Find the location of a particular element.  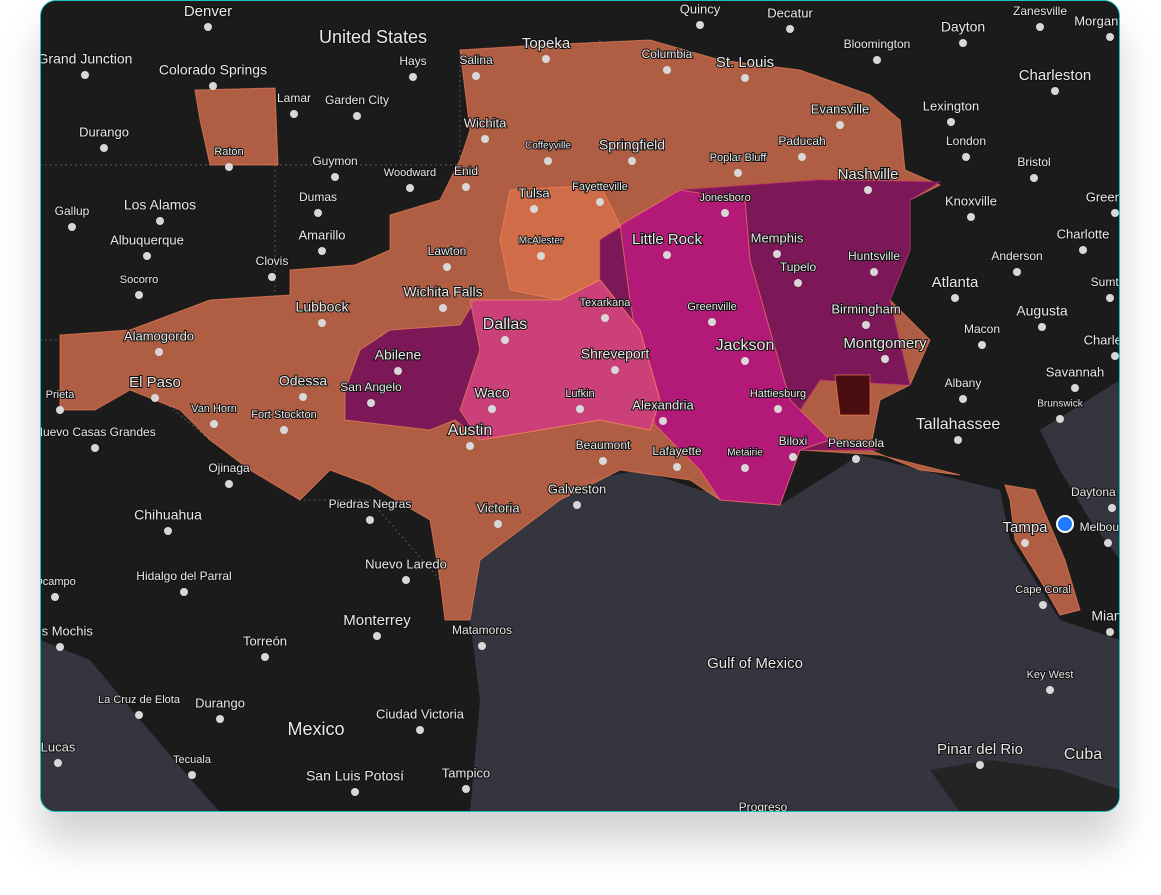

place-label: Waco is located at coordinates (491, 393).